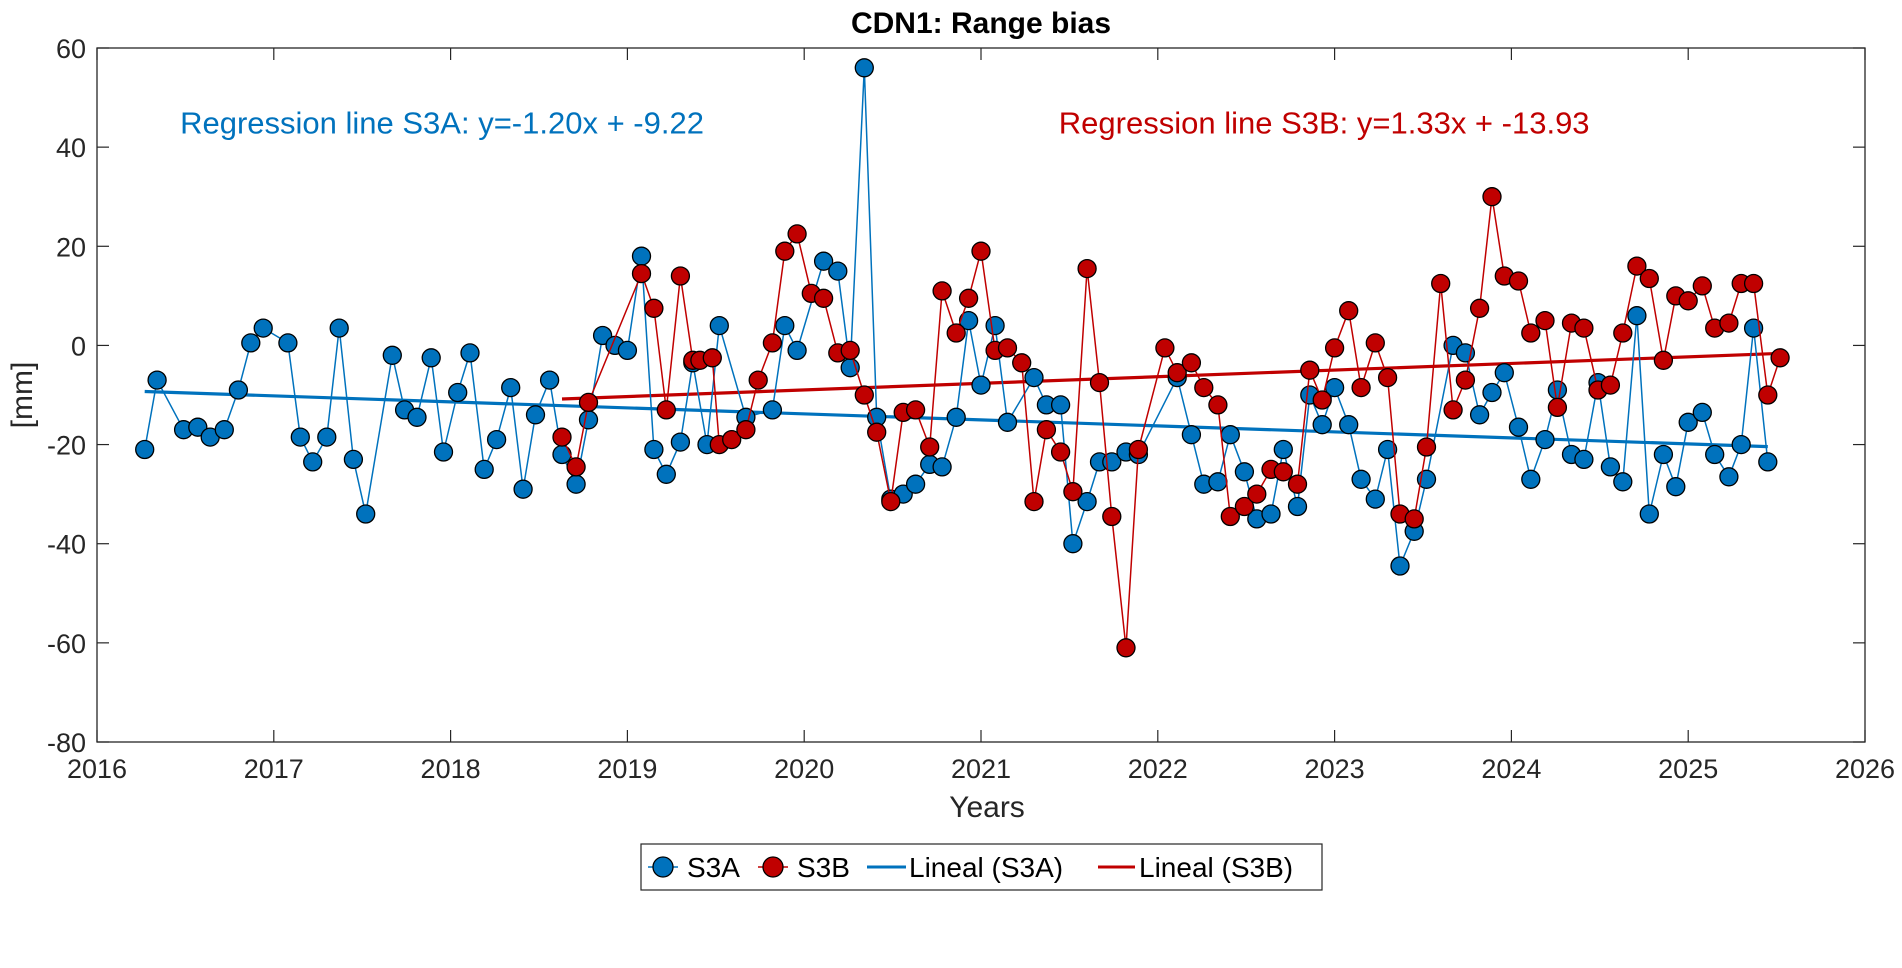 The height and width of the screenshot is (968, 1902). What do you see at coordinates (1158, 769) in the screenshot?
I see `x-tick-label: 2022` at bounding box center [1158, 769].